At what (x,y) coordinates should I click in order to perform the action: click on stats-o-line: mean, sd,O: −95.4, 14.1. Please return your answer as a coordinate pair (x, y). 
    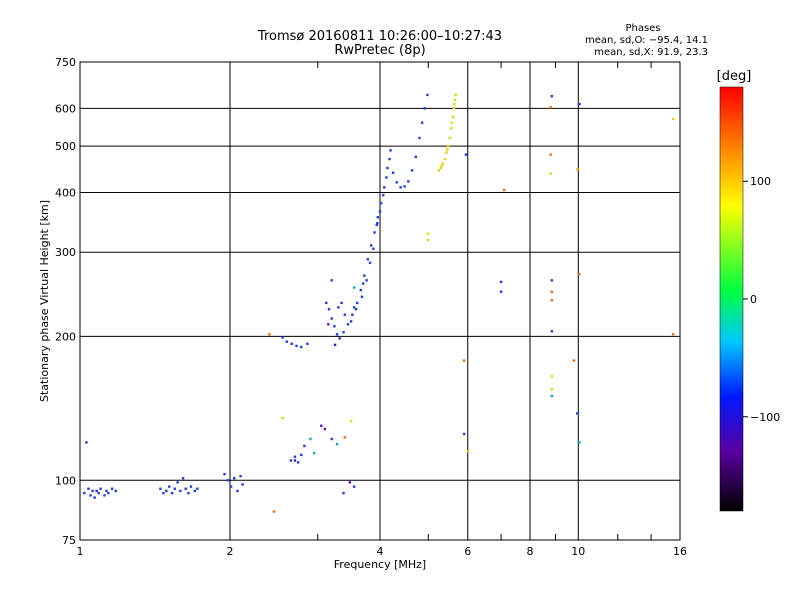
    Looking at the image, I should click on (646, 40).